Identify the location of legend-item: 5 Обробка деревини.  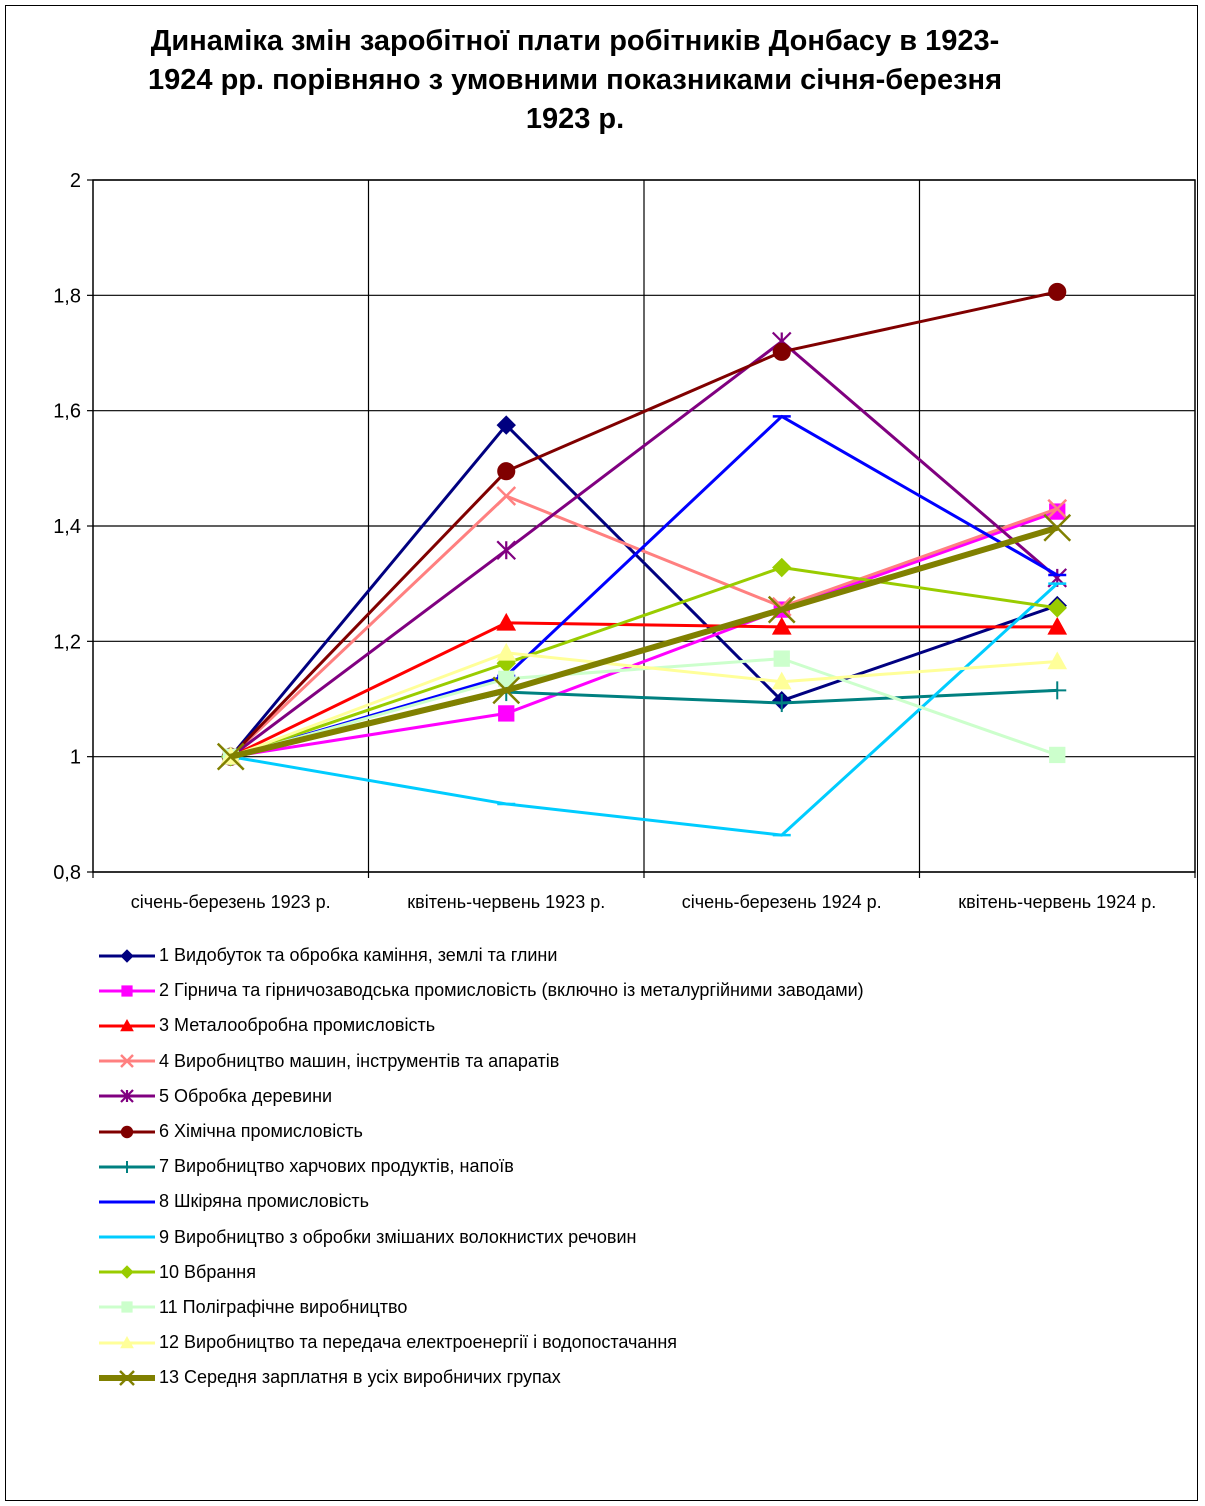
(480, 1096).